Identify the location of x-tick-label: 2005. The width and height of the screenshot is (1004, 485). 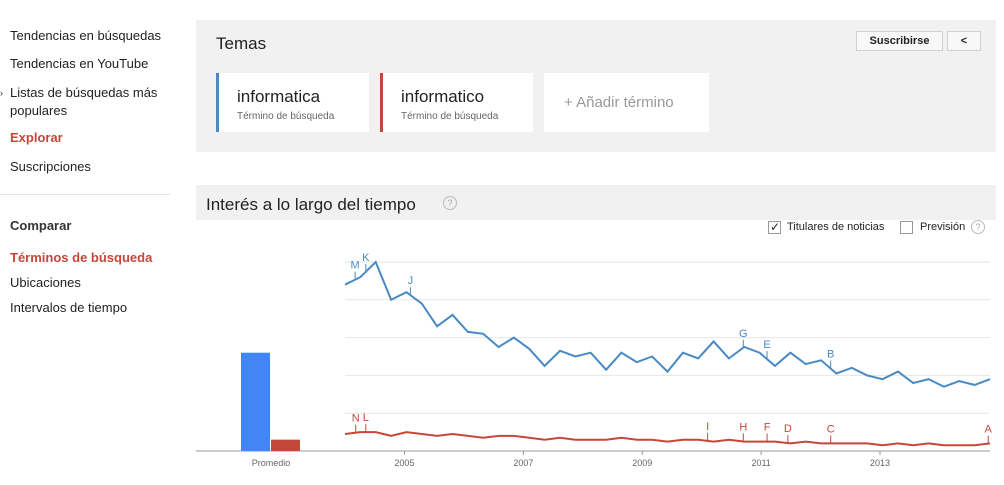
(404, 463).